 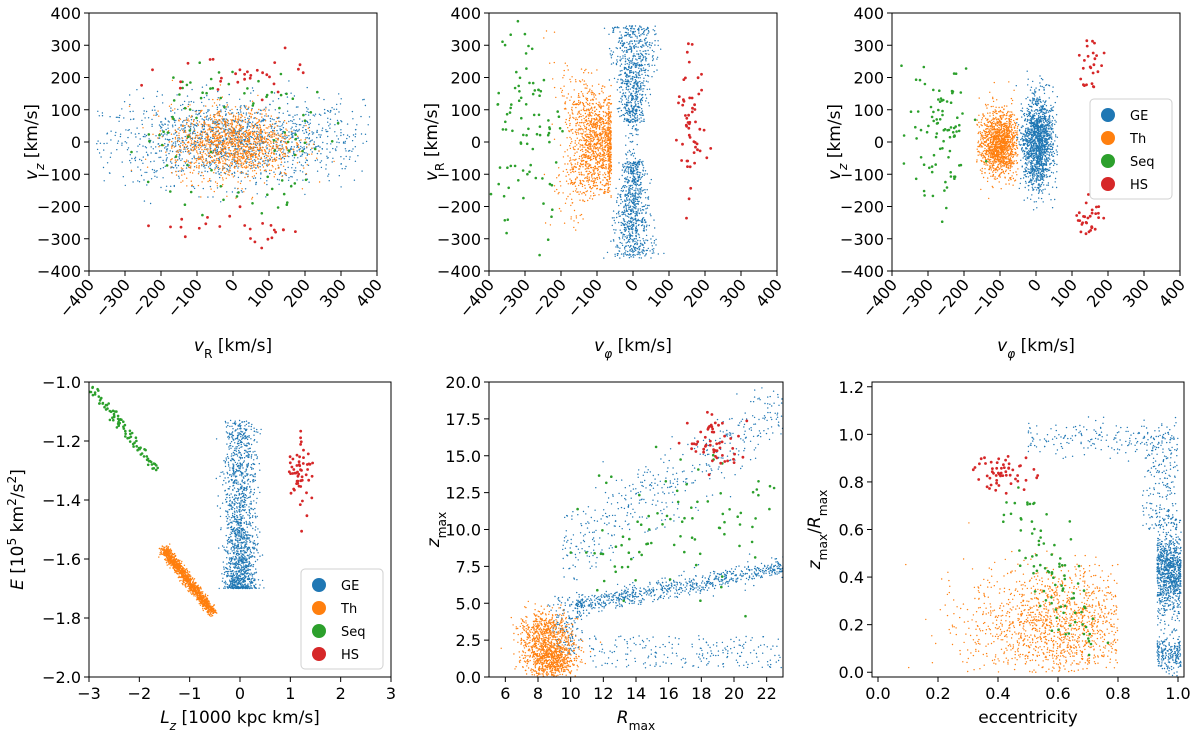 I want to click on p1-x-axis-label: vR [km/s], so click(x=233, y=348).